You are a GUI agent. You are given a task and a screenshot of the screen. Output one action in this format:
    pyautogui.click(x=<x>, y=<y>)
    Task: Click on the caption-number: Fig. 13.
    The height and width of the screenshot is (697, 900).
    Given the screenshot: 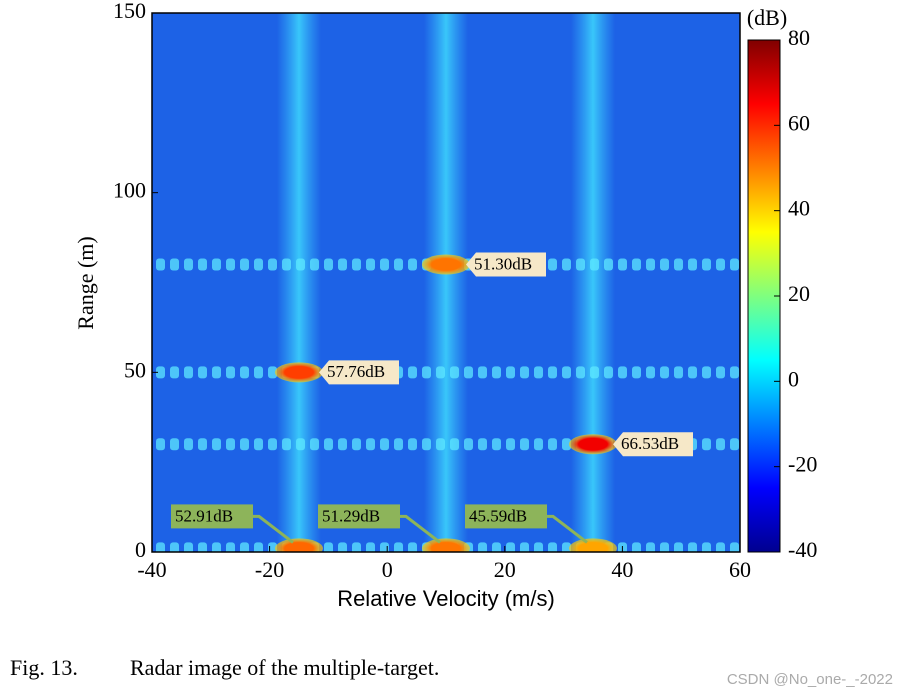 What is the action you would take?
    pyautogui.click(x=44, y=667)
    